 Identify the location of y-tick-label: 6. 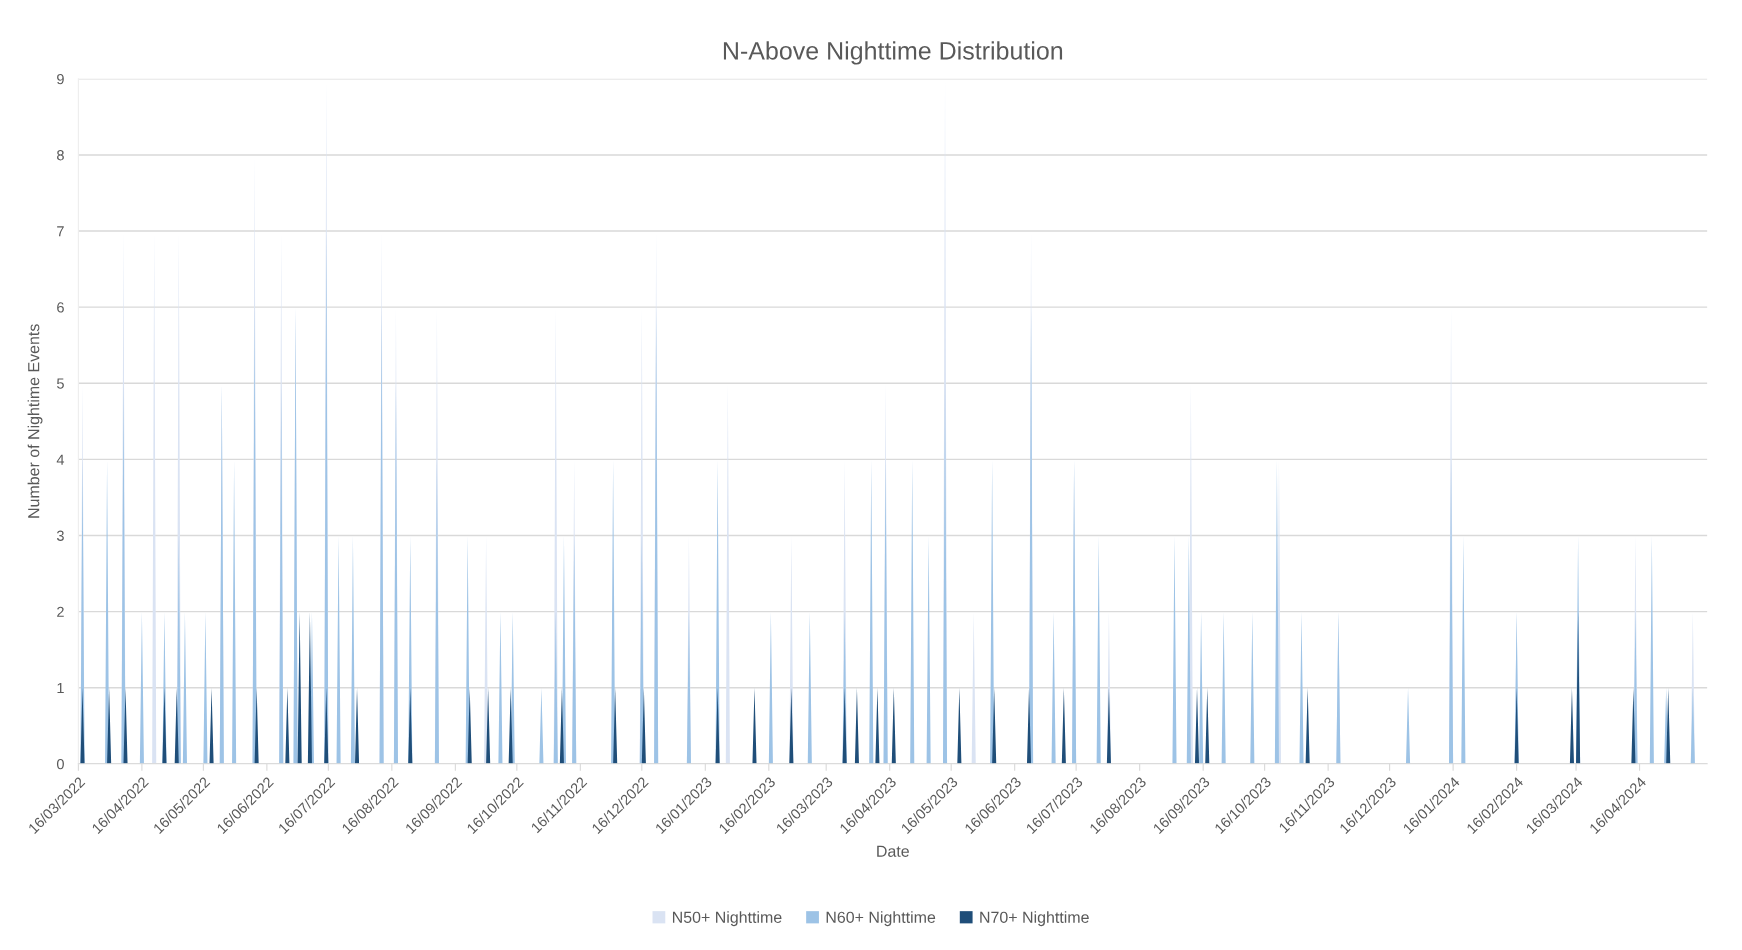
(60, 307).